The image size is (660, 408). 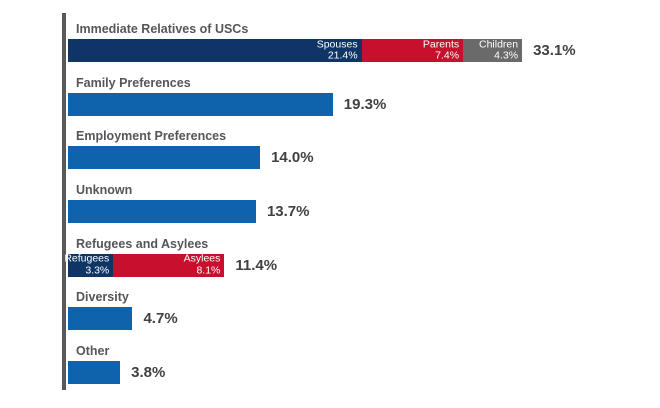 What do you see at coordinates (133, 82) in the screenshot?
I see `category-label: Family Preferences` at bounding box center [133, 82].